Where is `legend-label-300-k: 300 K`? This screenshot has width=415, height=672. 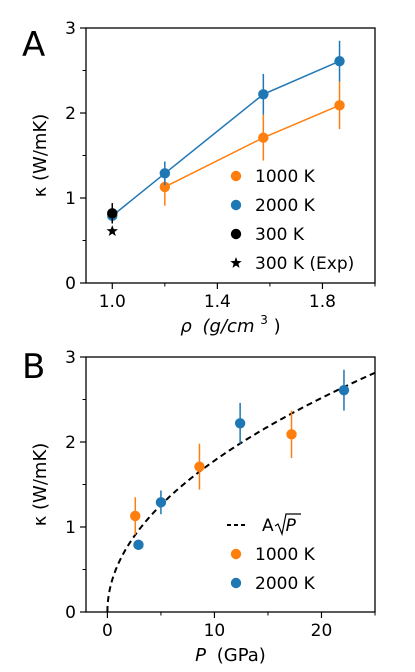
legend-label-300-k: 300 K is located at coordinates (280, 235).